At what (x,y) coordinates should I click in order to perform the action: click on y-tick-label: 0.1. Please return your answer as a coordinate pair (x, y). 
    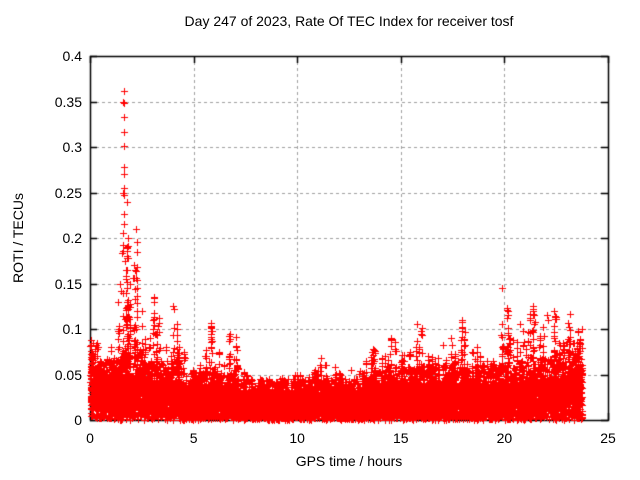
    Looking at the image, I should click on (72, 329).